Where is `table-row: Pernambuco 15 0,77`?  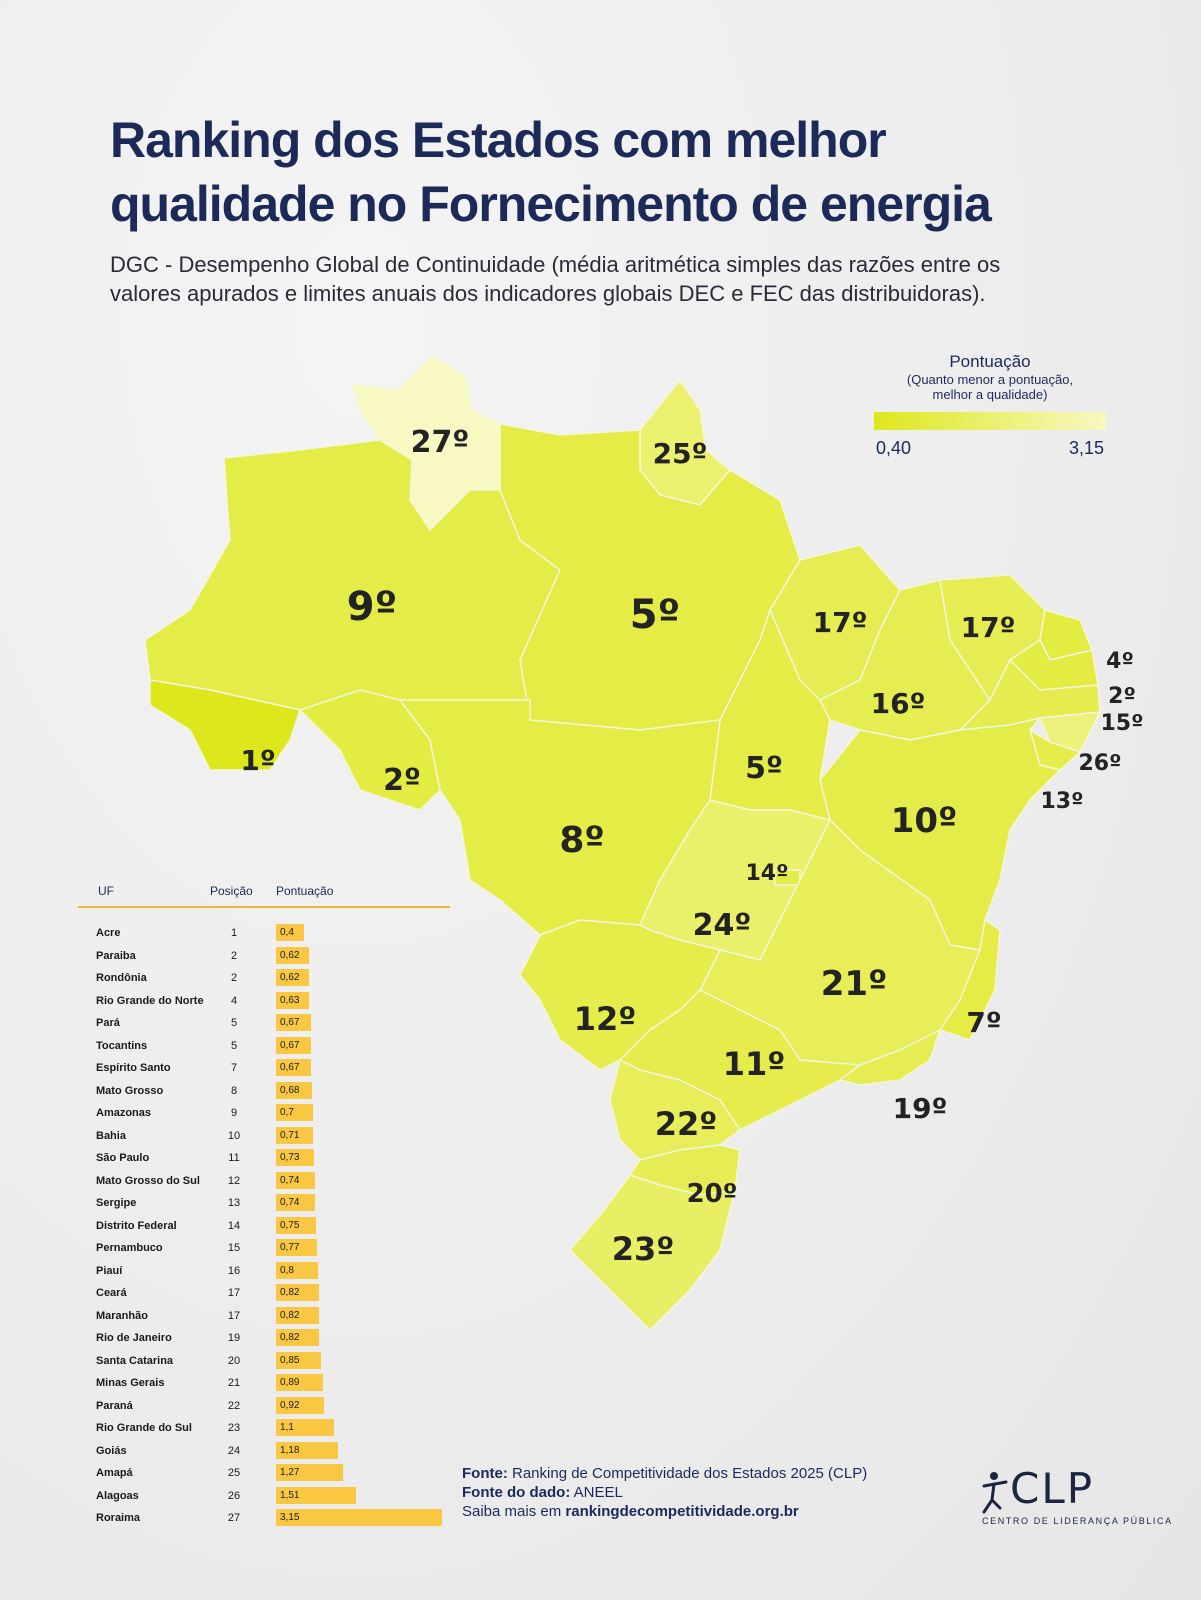 table-row: Pernambuco 15 0,77 is located at coordinates (264, 1248).